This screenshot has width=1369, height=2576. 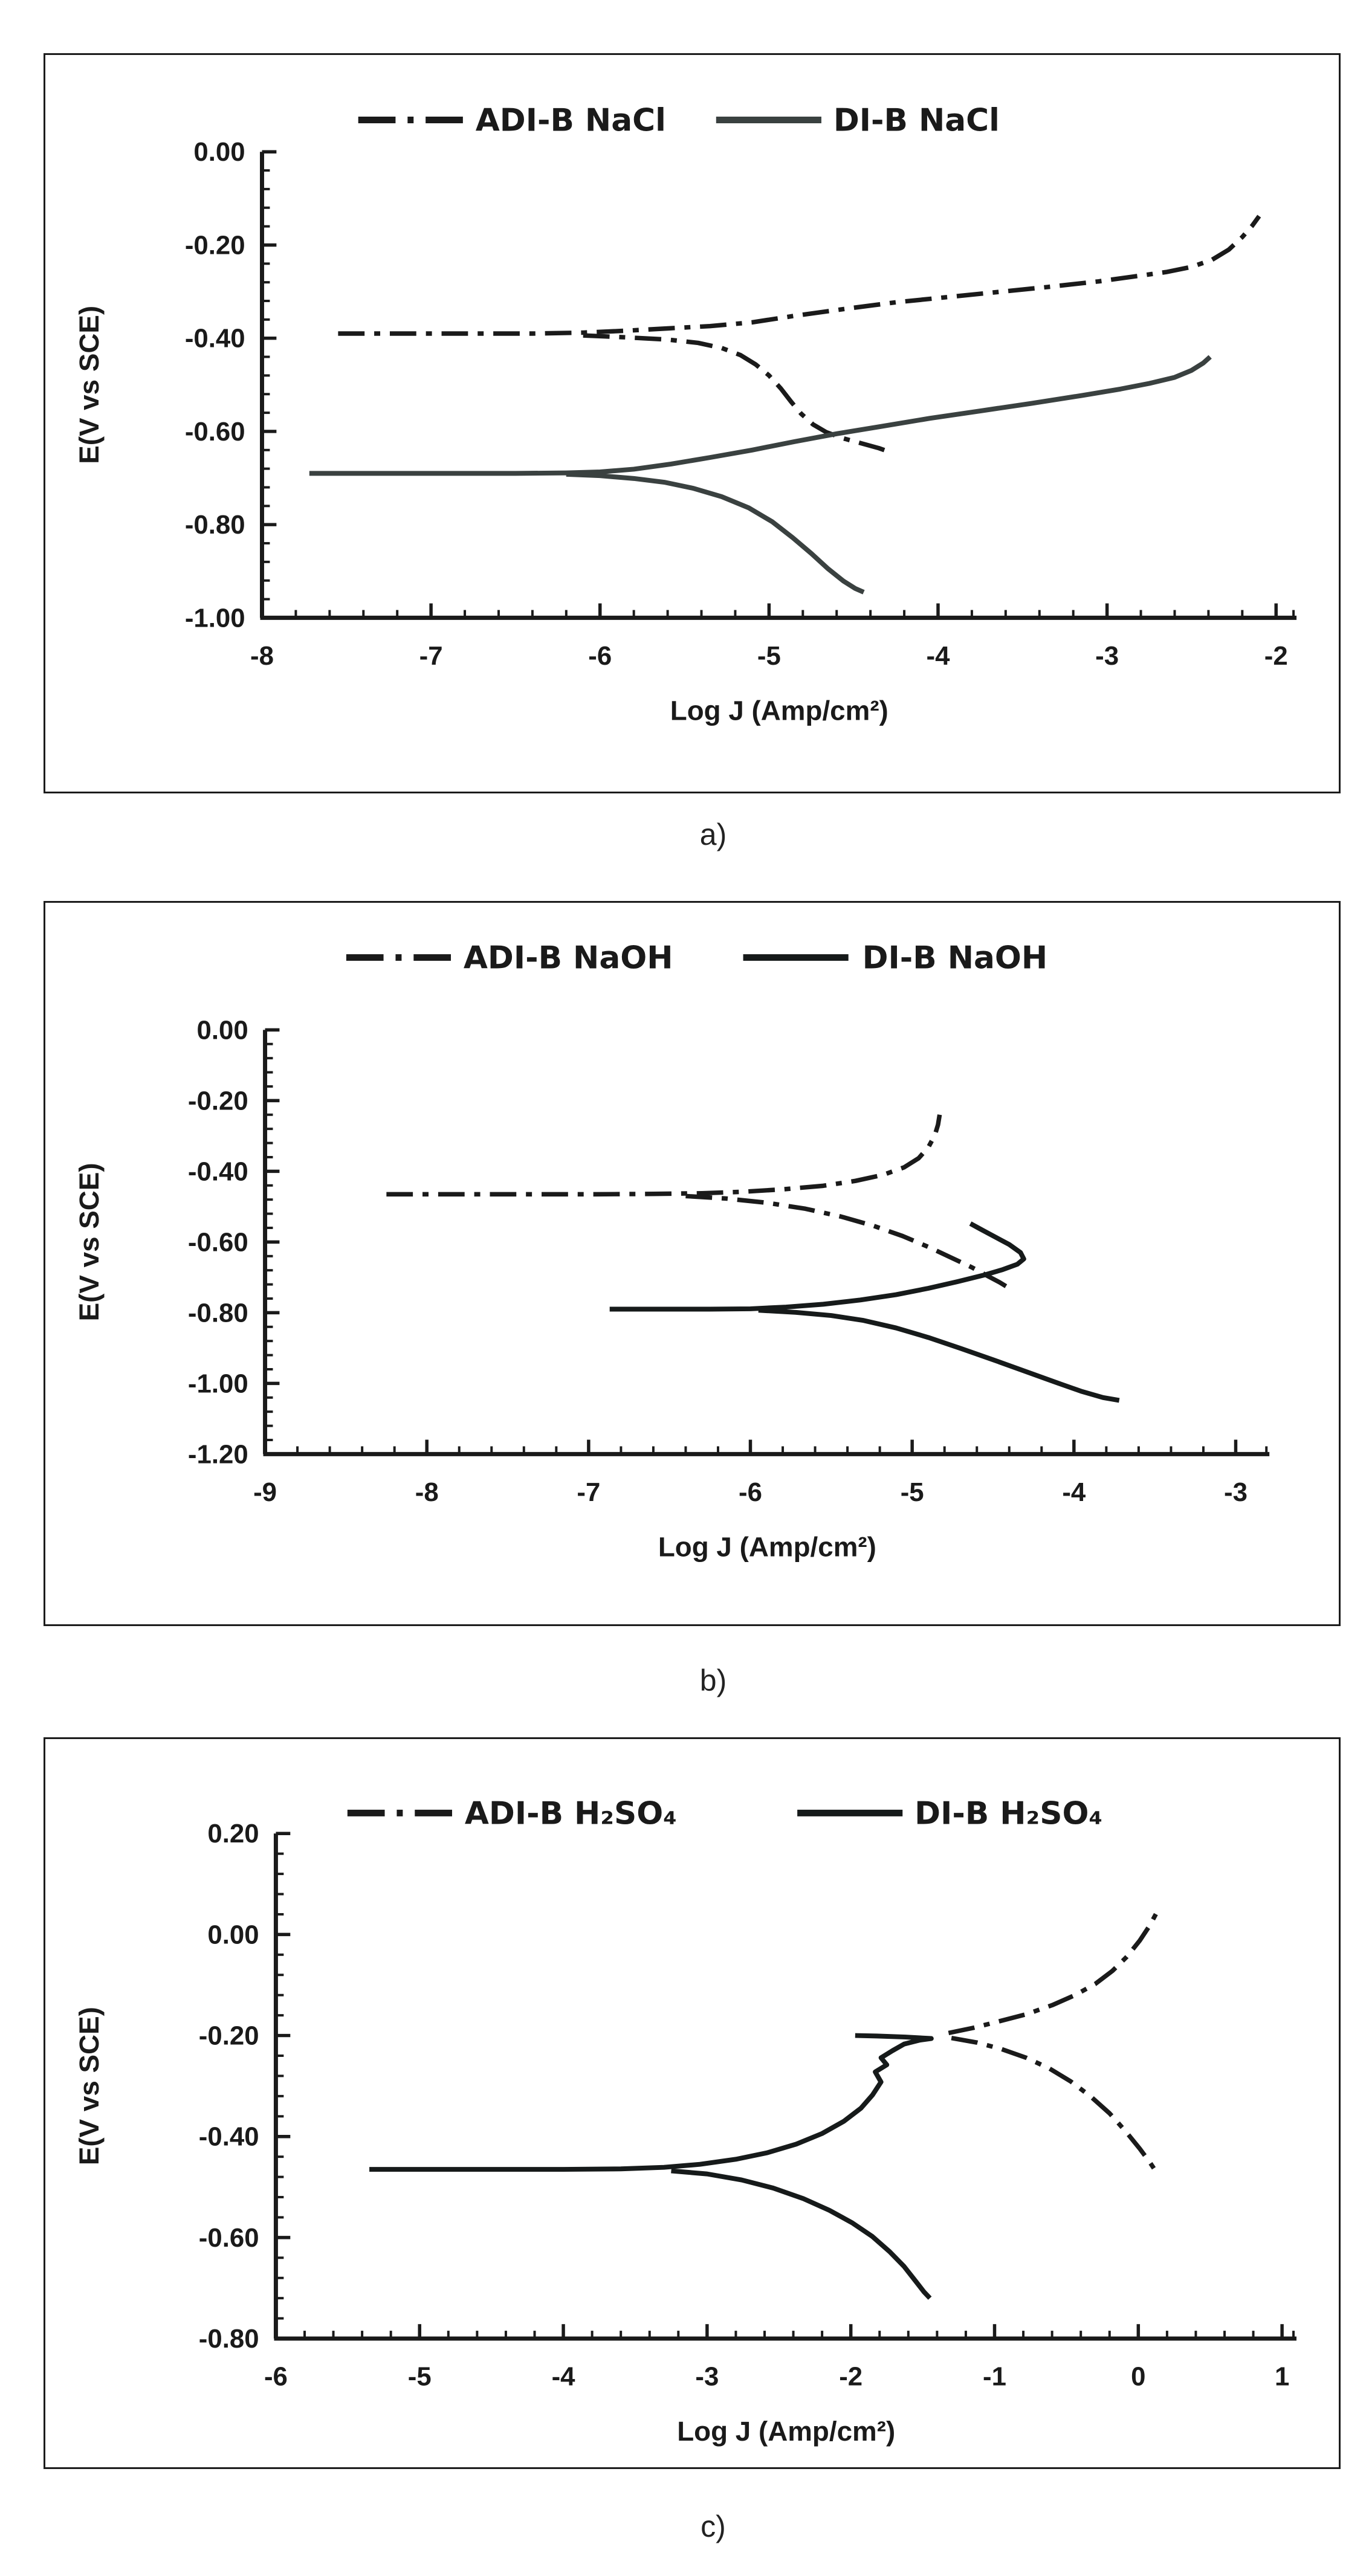 I want to click on legend-label: DI-B NaOH, so click(x=956, y=958).